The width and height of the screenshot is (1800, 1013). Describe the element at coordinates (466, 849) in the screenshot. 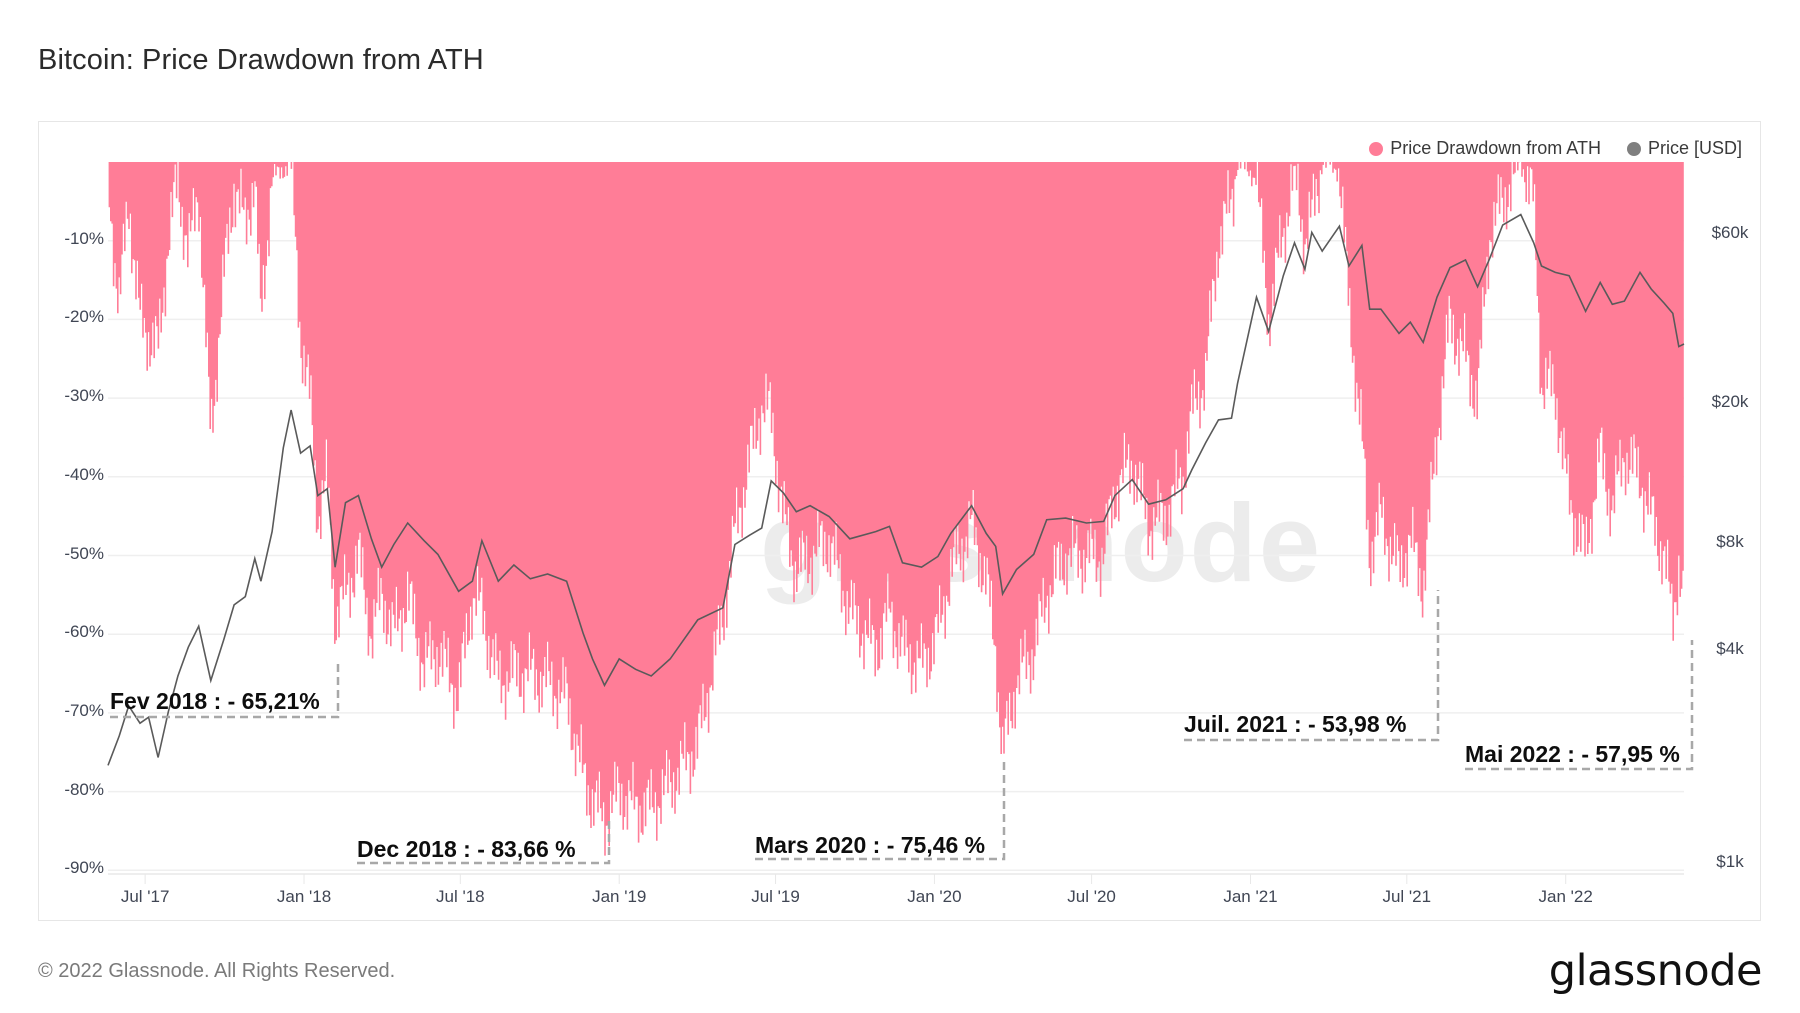

I see `annotation-dec-2018: Dec 2018 : - 83,66 %` at that location.